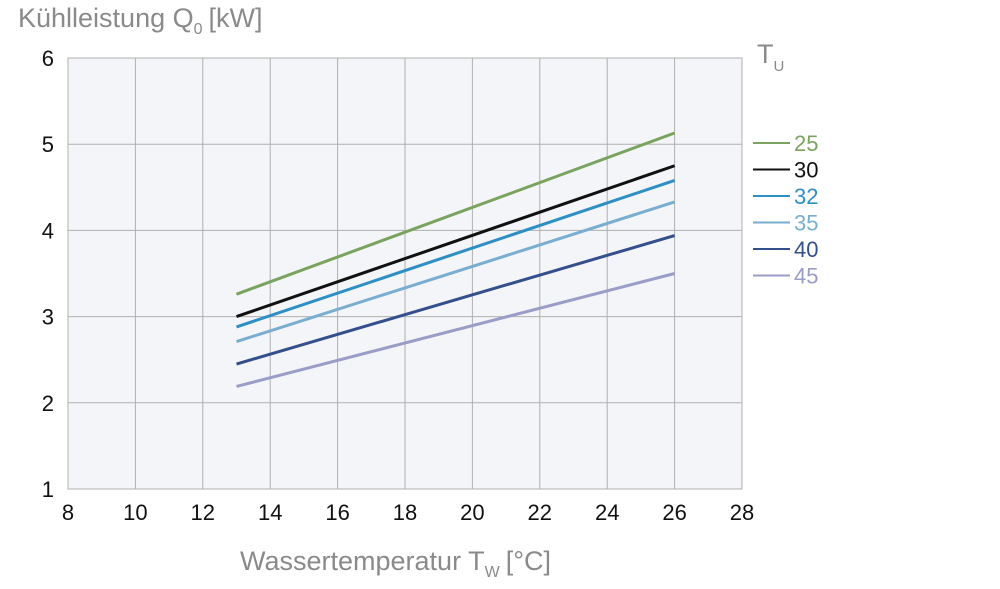 The width and height of the screenshot is (1000, 589). Describe the element at coordinates (270, 512) in the screenshot. I see `x-tick-label: 14` at that location.